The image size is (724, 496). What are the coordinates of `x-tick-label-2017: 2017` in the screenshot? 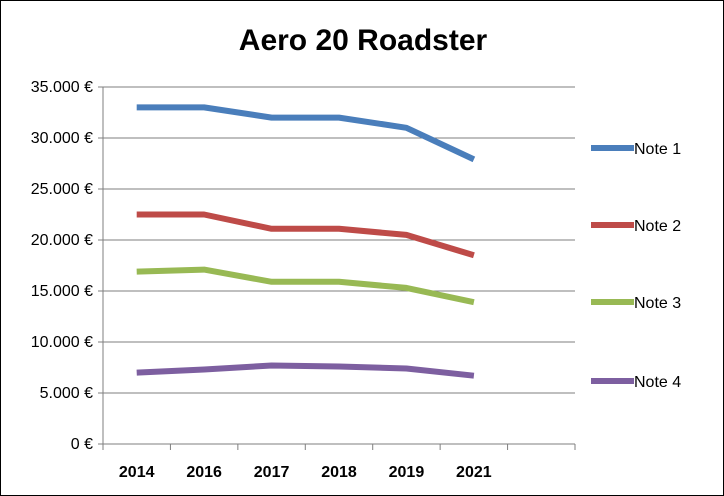 It's located at (272, 472).